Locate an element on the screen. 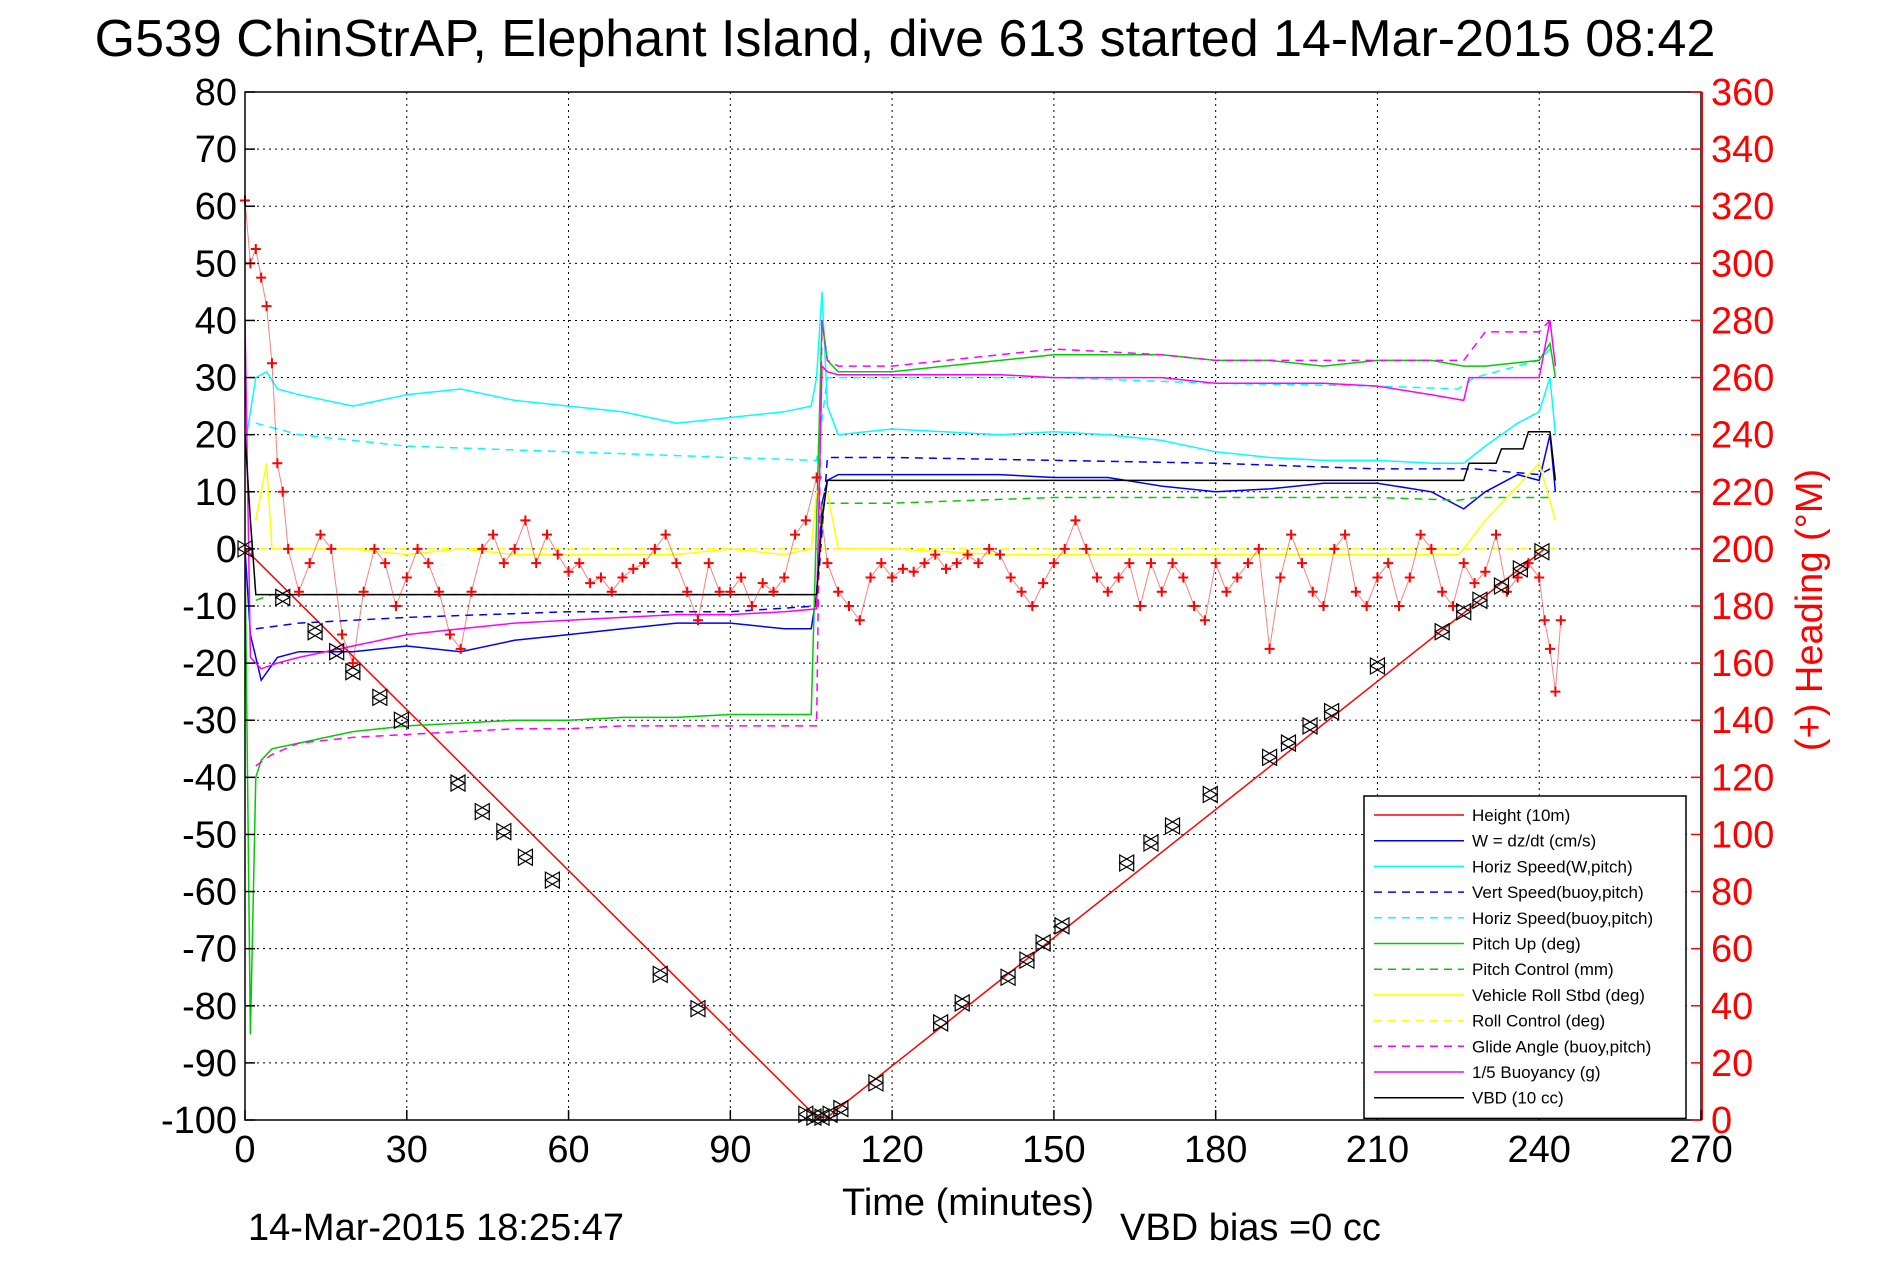  series-vehicle-roll-stbd-deg is located at coordinates (906, 508).